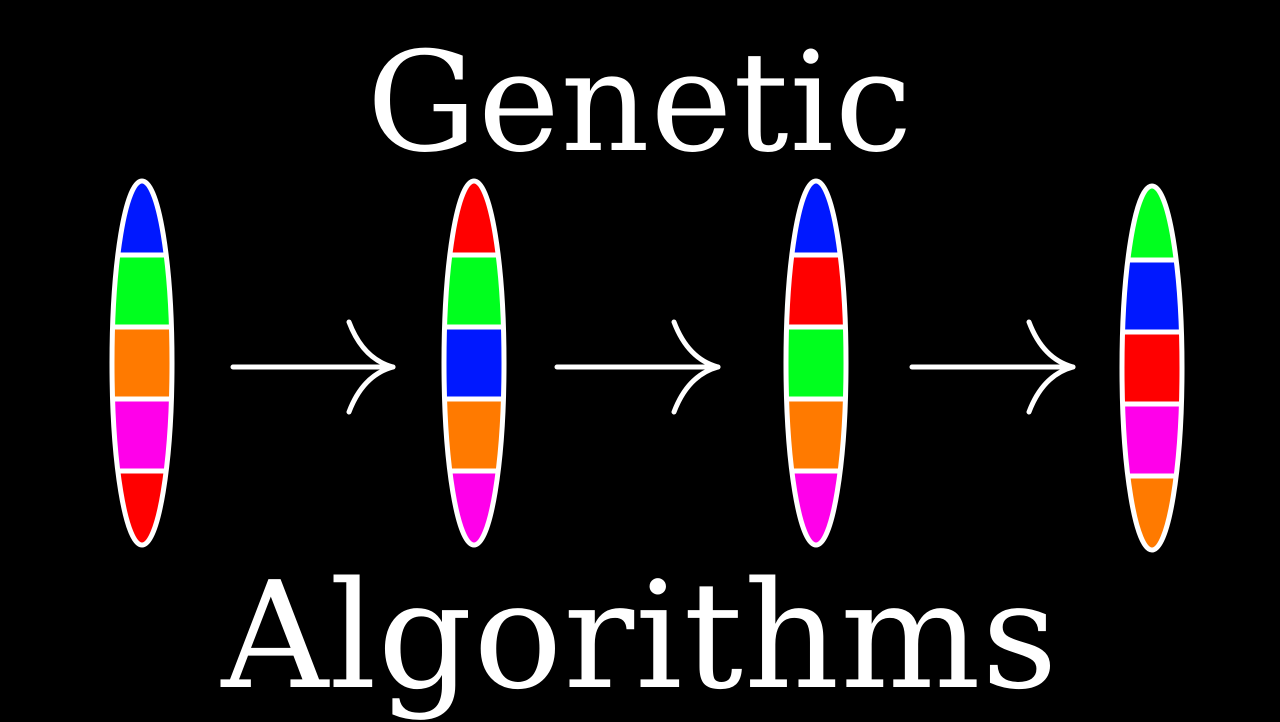  I want to click on chromosome-3-outline, so click(816, 363).